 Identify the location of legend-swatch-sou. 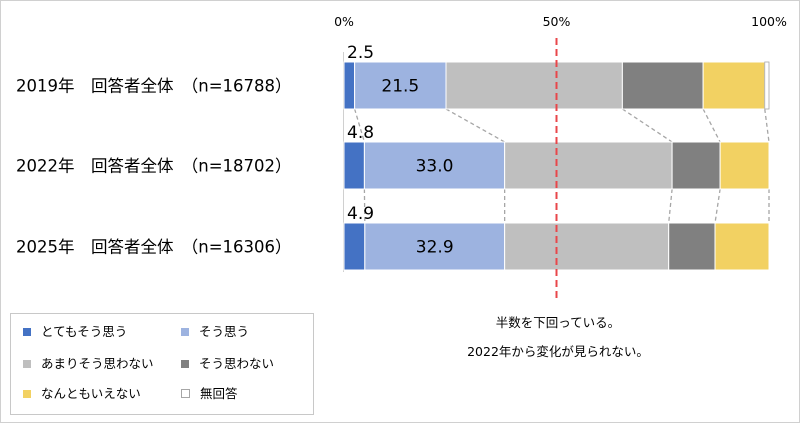
(185, 331).